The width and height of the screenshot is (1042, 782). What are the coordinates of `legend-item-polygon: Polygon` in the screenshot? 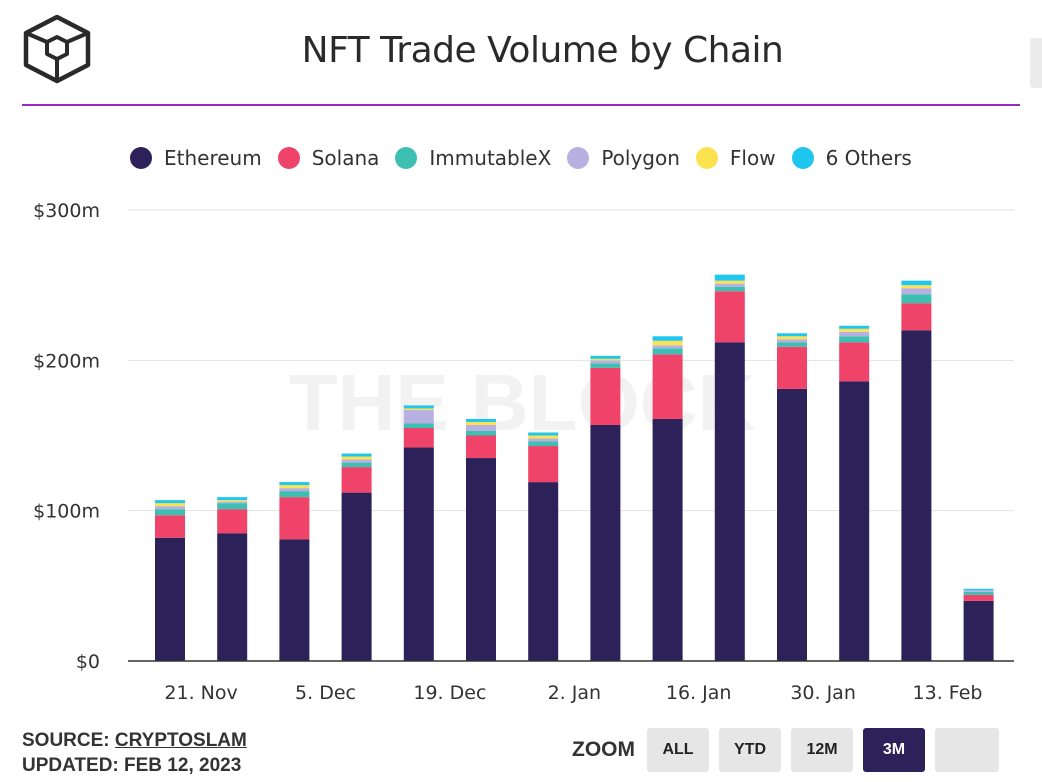 It's located at (623, 158).